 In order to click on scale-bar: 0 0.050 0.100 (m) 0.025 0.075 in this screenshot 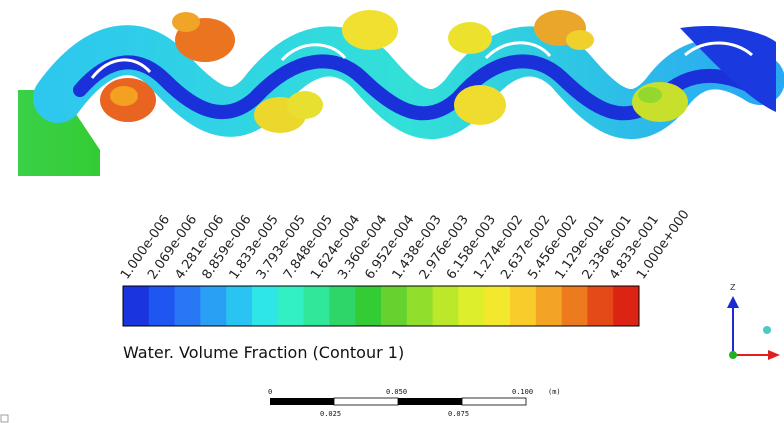, I will do `click(414, 403)`.